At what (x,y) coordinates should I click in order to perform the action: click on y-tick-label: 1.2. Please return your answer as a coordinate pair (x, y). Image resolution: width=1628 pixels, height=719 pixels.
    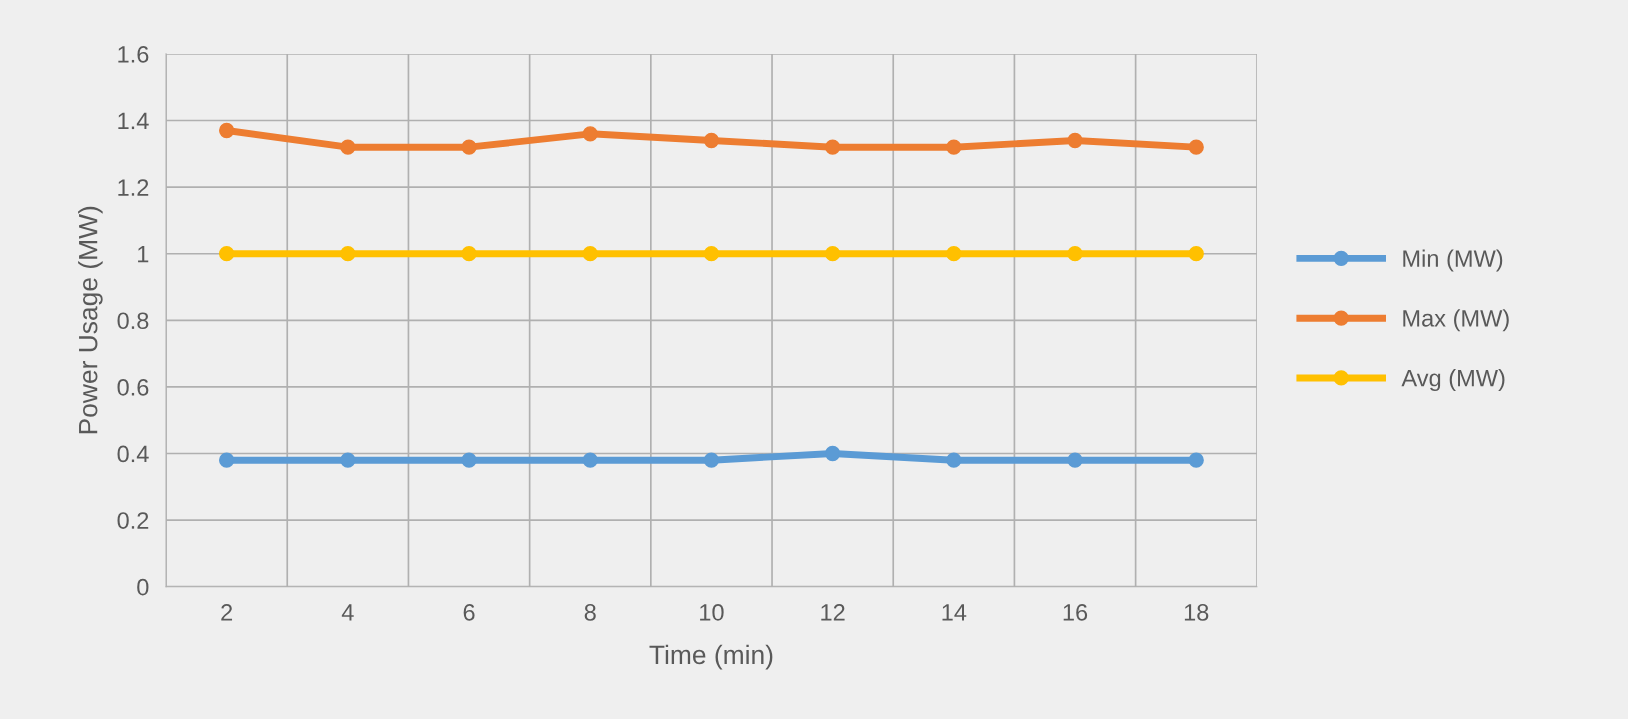
    Looking at the image, I should click on (133, 187).